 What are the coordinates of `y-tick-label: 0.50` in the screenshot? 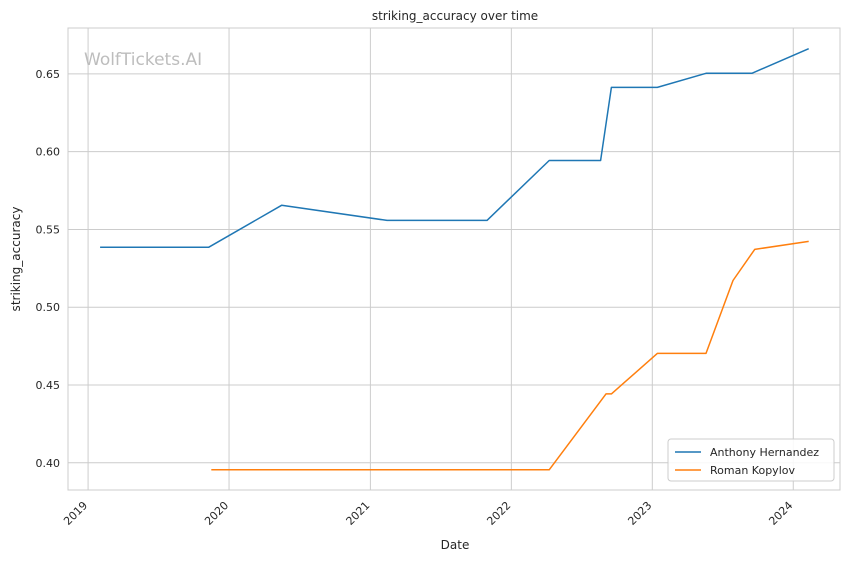 It's located at (48, 307).